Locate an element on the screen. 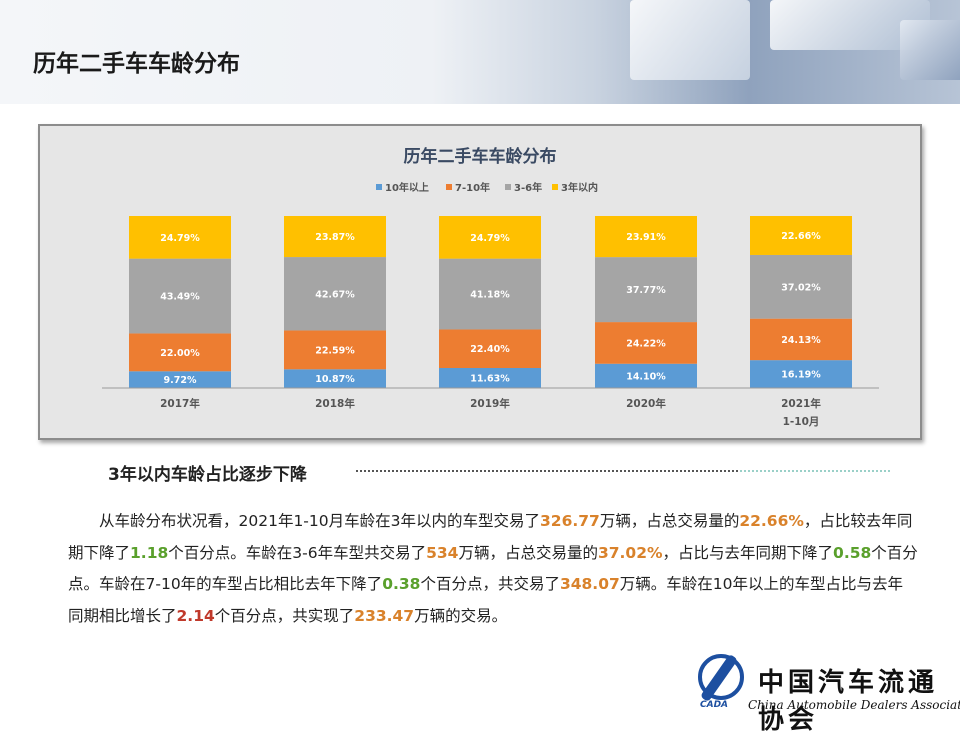  data-label: 43.49% is located at coordinates (180, 297).